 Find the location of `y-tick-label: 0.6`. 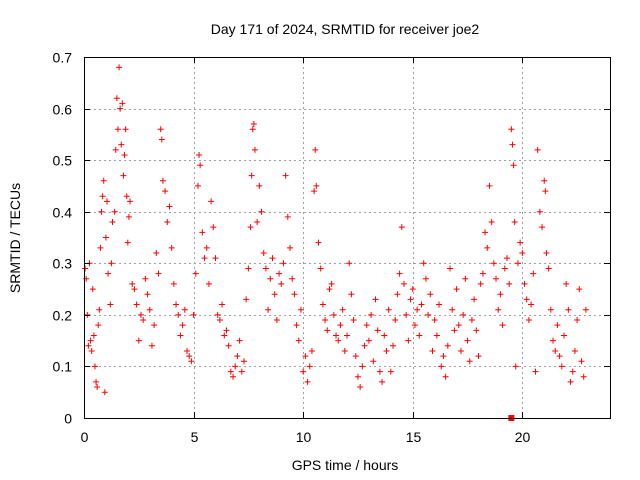

y-tick-label: 0.6 is located at coordinates (63, 110).